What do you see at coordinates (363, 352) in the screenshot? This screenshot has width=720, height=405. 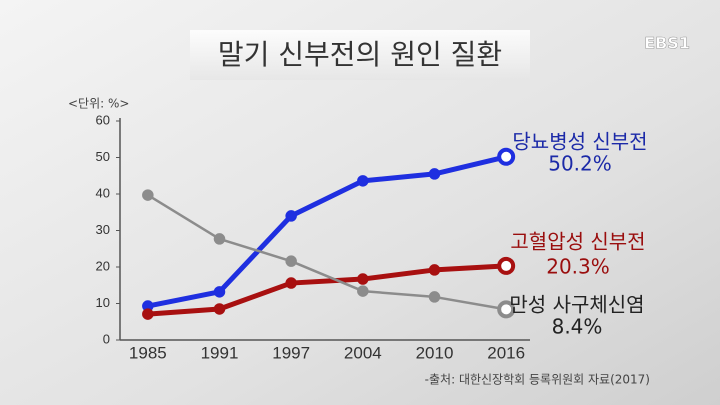 I see `x-tick-label: 2004` at bounding box center [363, 352].